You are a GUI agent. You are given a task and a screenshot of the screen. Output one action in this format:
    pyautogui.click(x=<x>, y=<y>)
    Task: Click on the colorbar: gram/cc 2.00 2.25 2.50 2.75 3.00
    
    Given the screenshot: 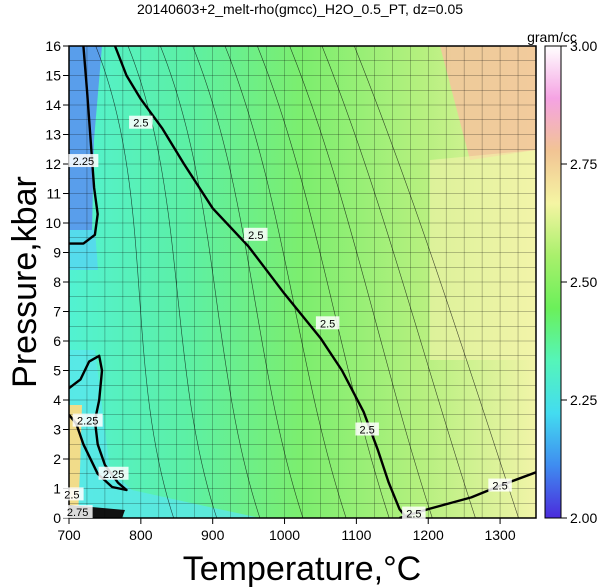 What is the action you would take?
    pyautogui.click(x=562, y=277)
    